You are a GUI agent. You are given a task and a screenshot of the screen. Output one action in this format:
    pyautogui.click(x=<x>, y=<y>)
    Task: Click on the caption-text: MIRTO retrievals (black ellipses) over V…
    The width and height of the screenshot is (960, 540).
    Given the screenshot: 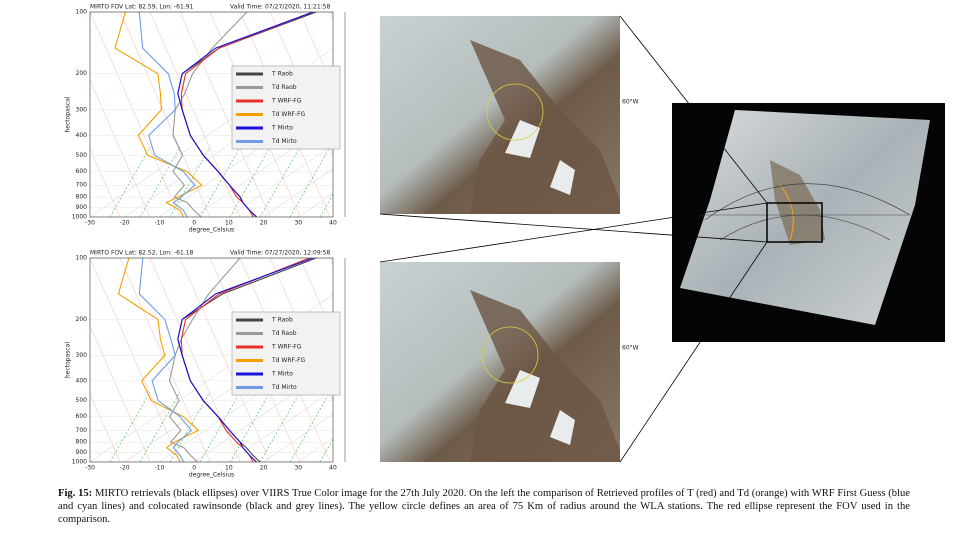 What is the action you would take?
    pyautogui.click(x=484, y=506)
    